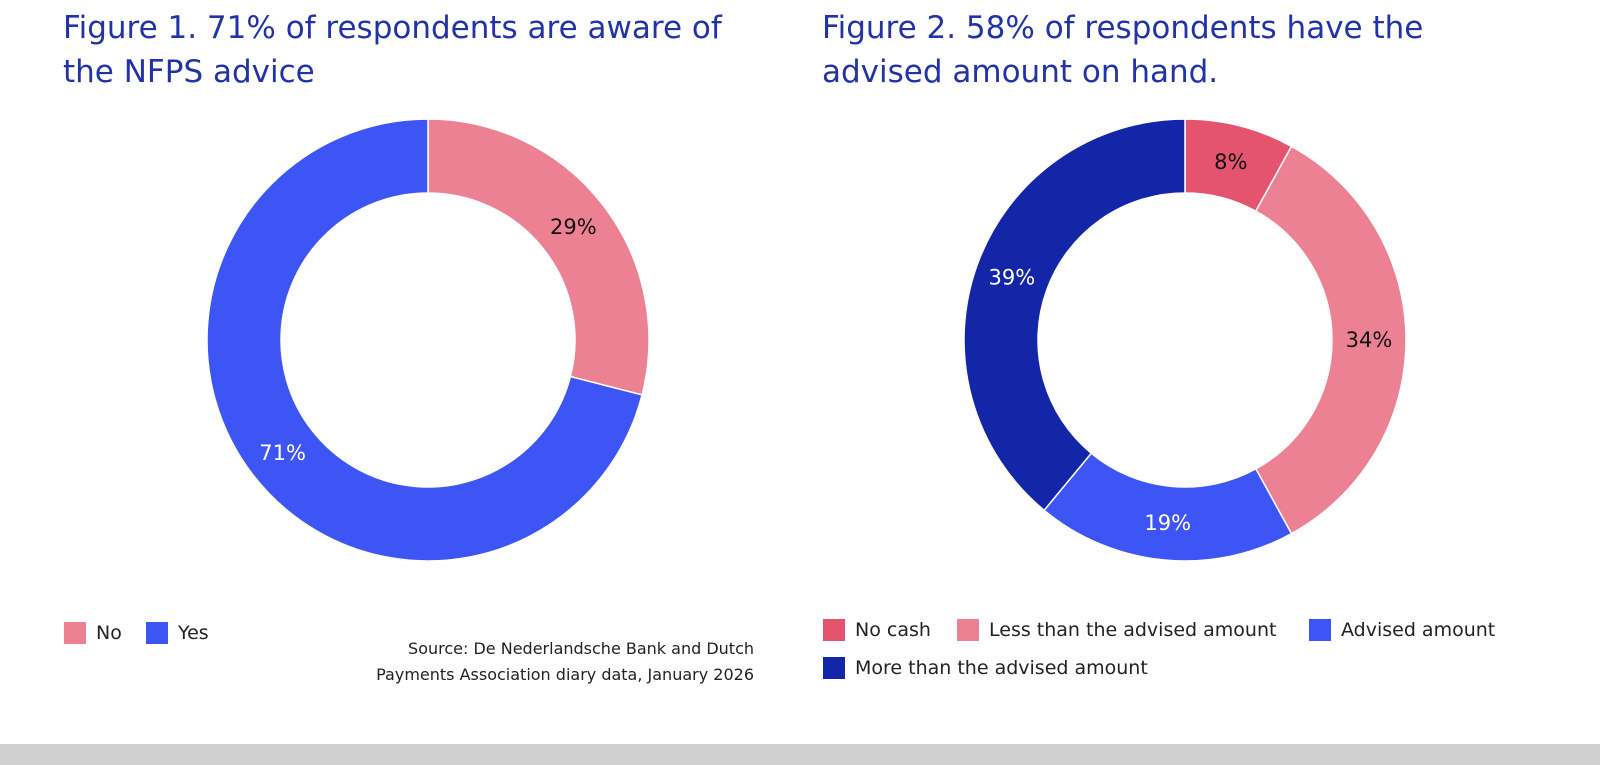  Describe the element at coordinates (1167, 523) in the screenshot. I see `data-label: 19%` at that location.